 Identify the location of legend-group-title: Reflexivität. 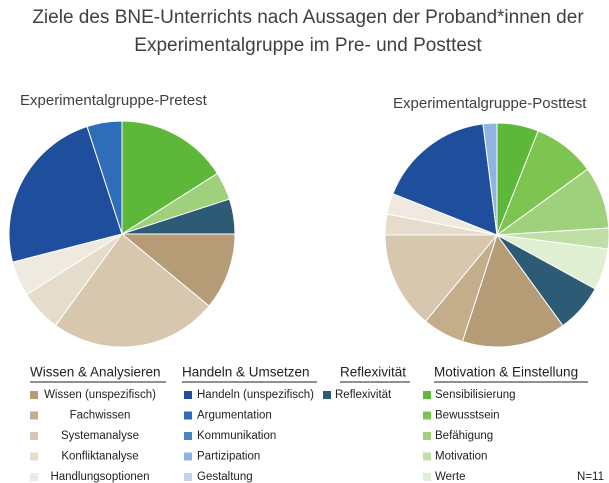
(373, 372).